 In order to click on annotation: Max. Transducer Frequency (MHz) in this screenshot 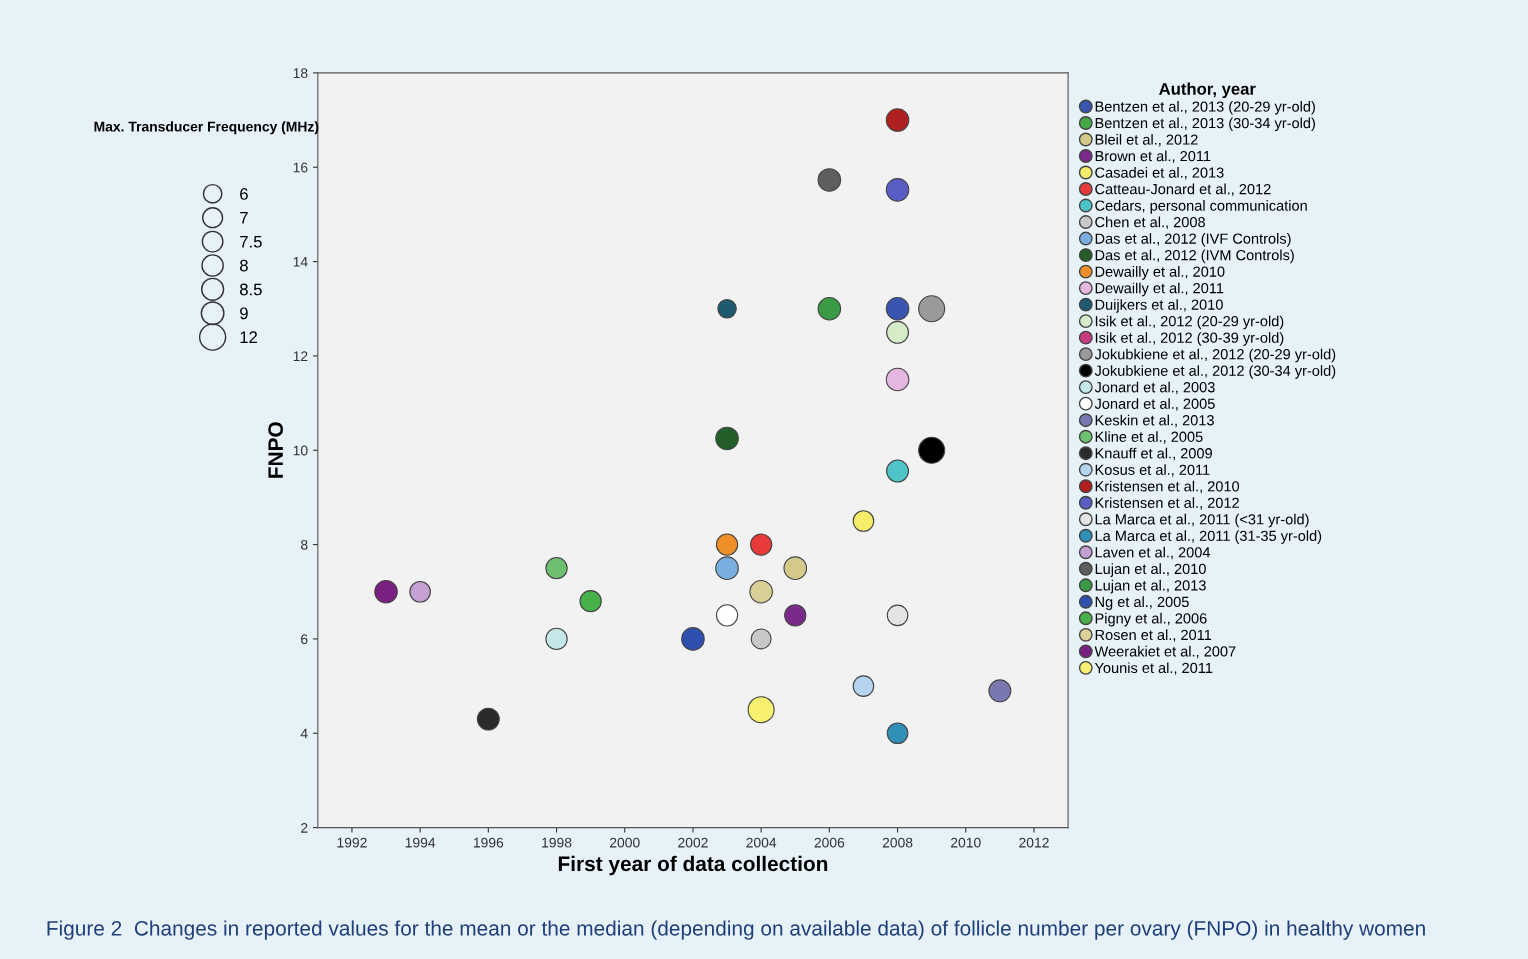, I will do `click(206, 128)`.